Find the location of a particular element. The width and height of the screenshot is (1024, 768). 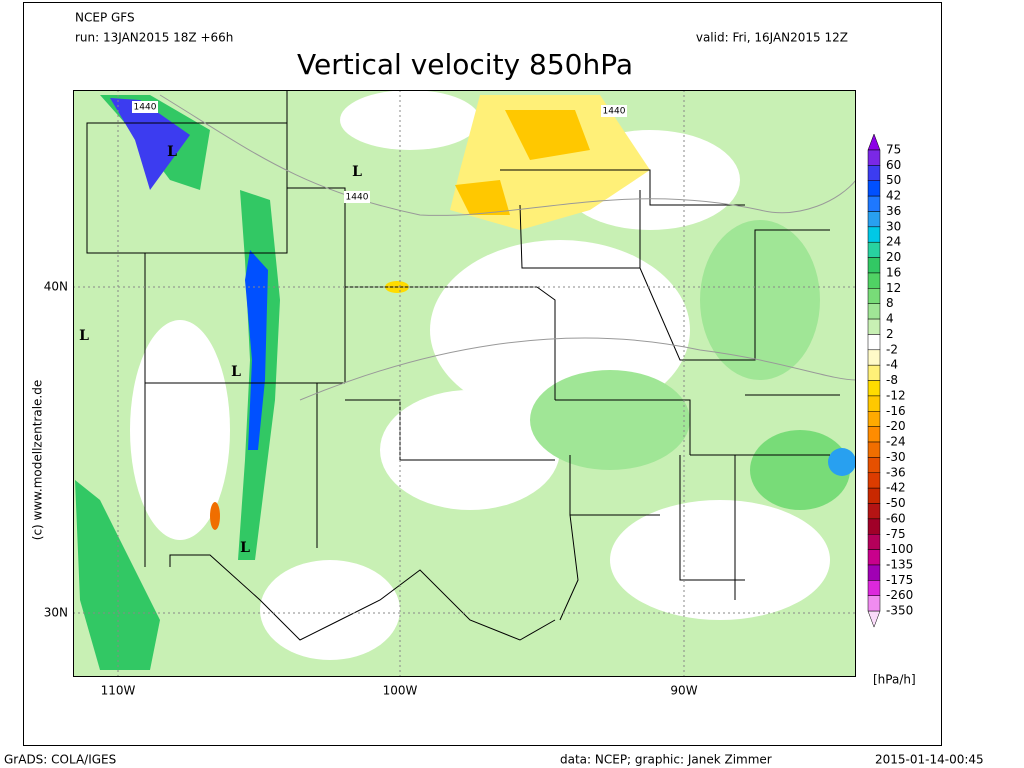

colorbar-label: -350 is located at coordinates (899, 611).